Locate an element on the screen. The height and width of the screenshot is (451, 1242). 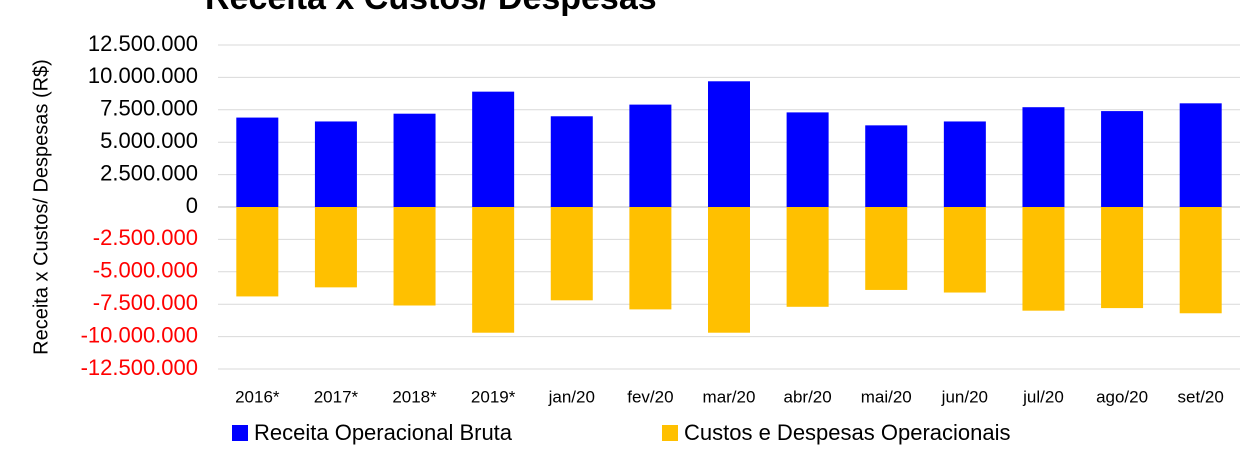
y-tick-label: 7.500.000 is located at coordinates (149, 108).